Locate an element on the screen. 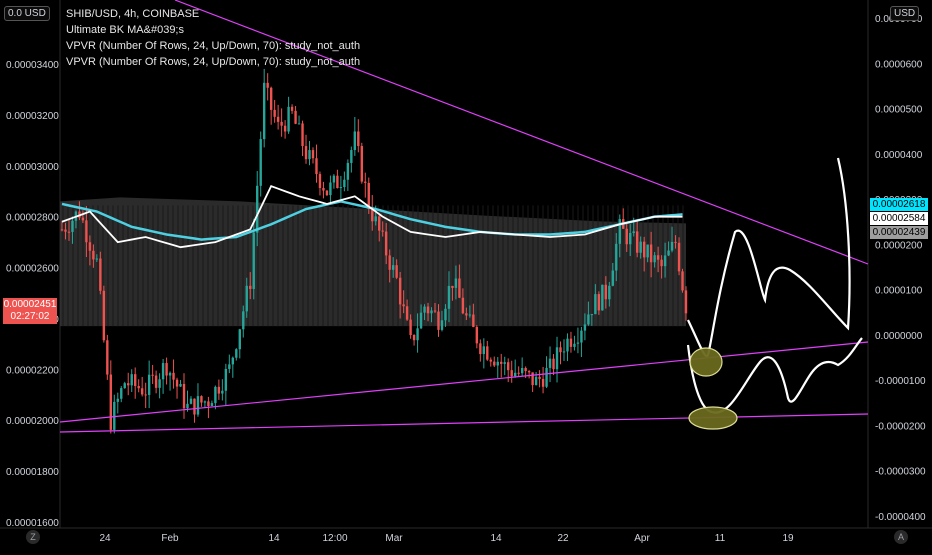 The width and height of the screenshot is (932, 555). left-axis-tick: 0.00001800 is located at coordinates (32, 472).